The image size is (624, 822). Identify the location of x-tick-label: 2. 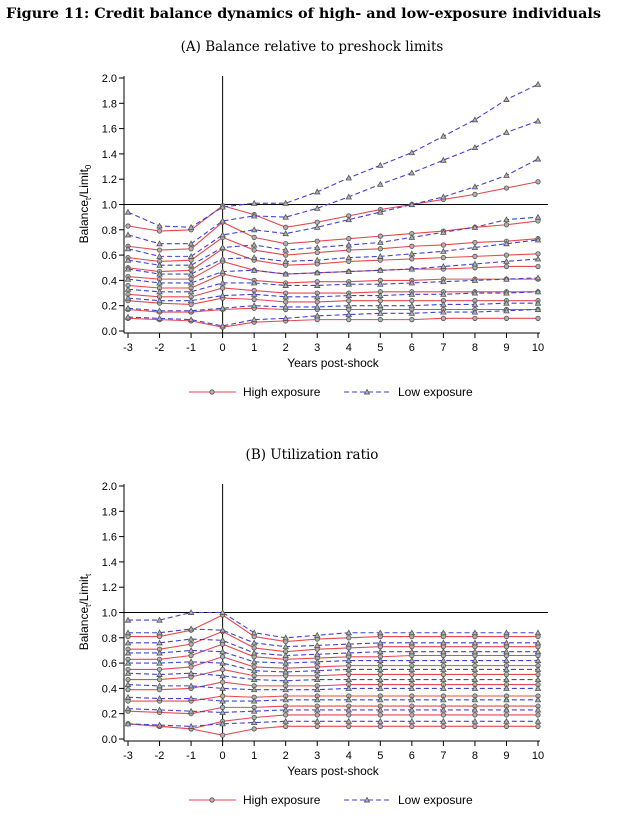
(286, 756).